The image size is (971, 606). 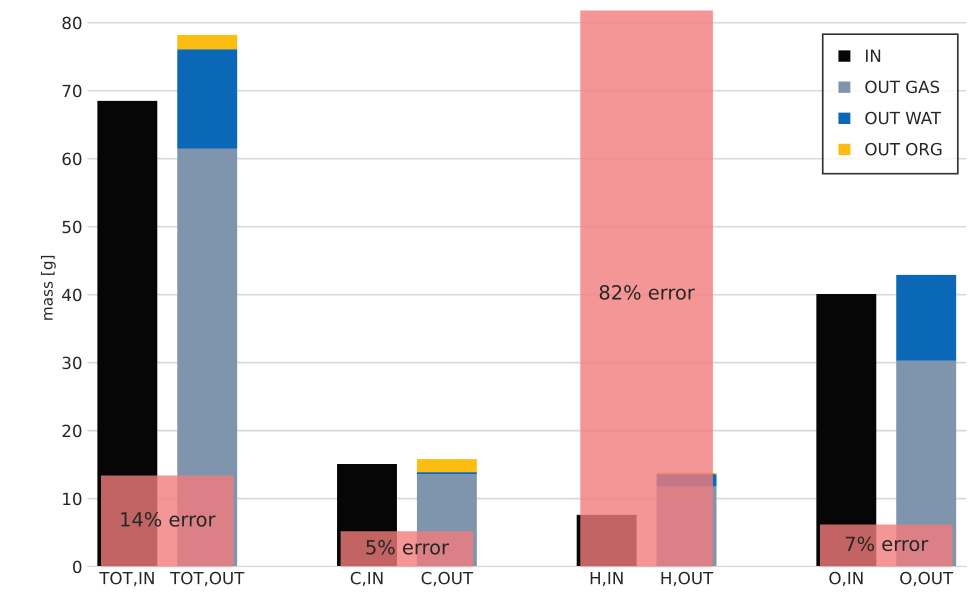 What do you see at coordinates (207, 579) in the screenshot?
I see `x-tick-label: TOT,OUT` at bounding box center [207, 579].